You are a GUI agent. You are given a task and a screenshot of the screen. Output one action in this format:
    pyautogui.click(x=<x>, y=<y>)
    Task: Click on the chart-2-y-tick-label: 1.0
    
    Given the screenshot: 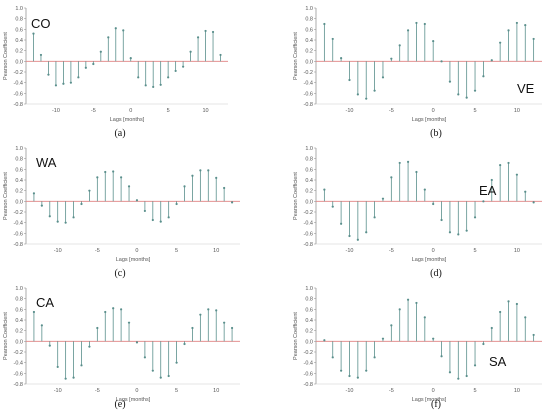 What is the action you would take?
    pyautogui.click(x=309, y=9)
    